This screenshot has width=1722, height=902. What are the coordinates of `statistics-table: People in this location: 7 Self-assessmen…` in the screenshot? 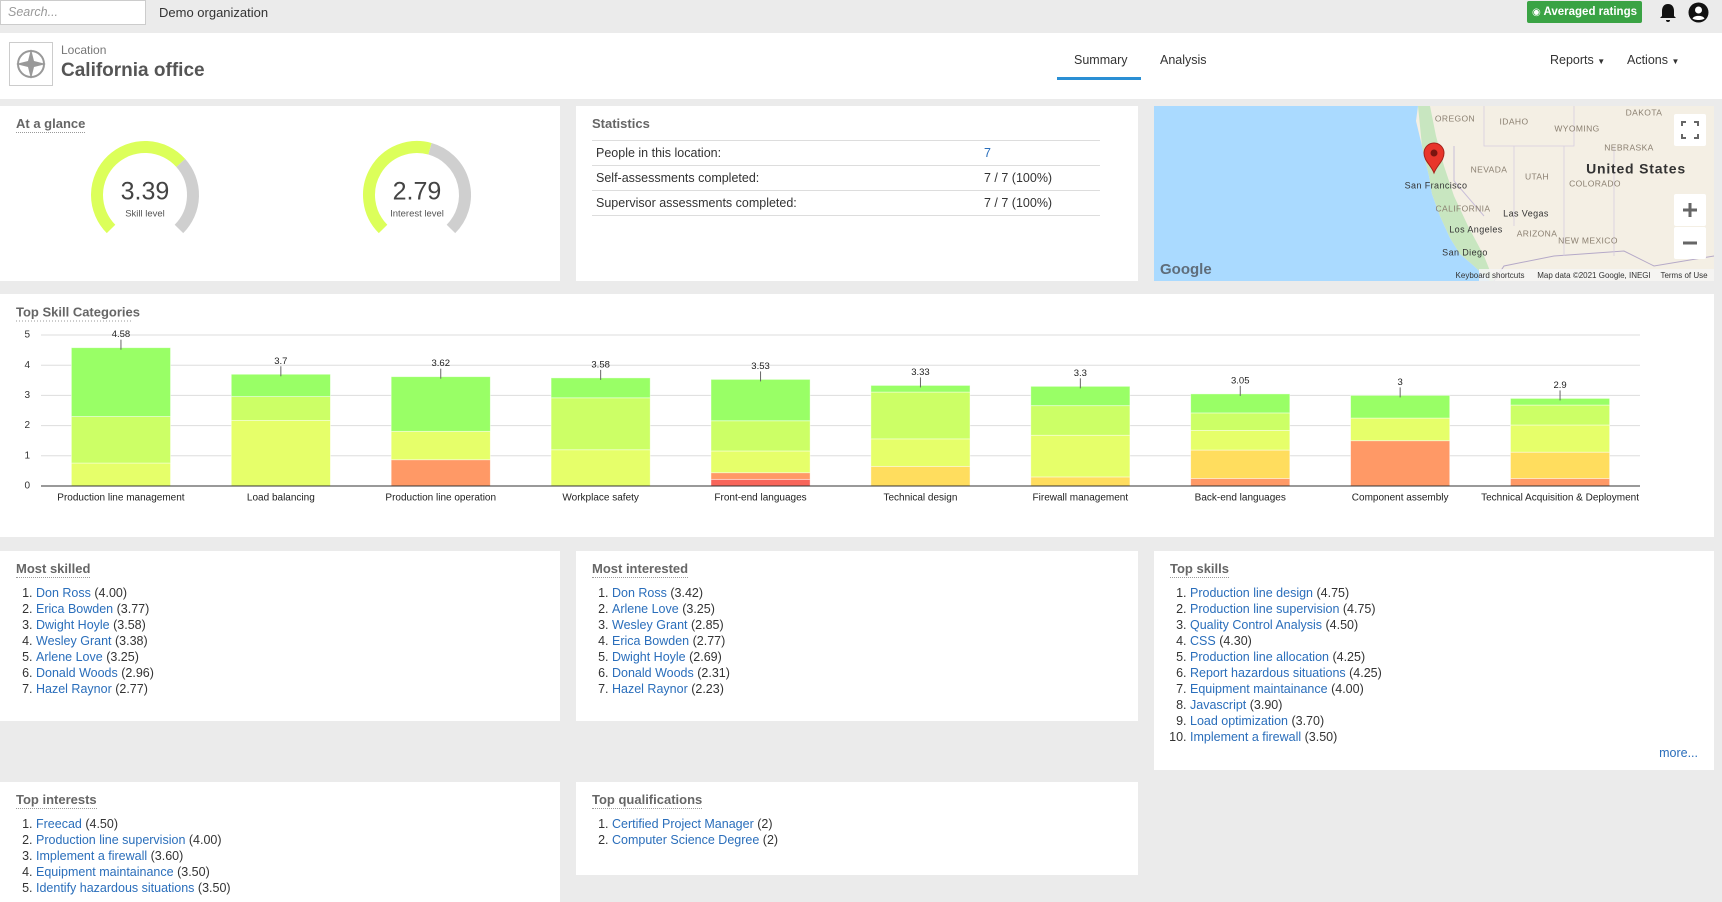 It's located at (846, 178).